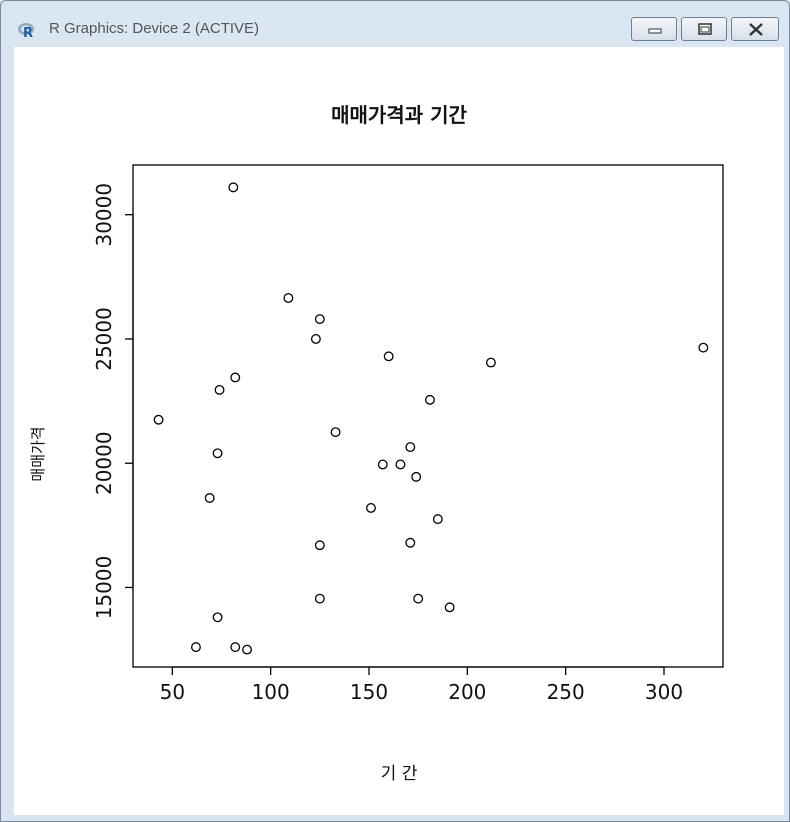 This screenshot has height=822, width=790. I want to click on window-title: R Graphics: Device 2 (ACTIVE), so click(154, 28).